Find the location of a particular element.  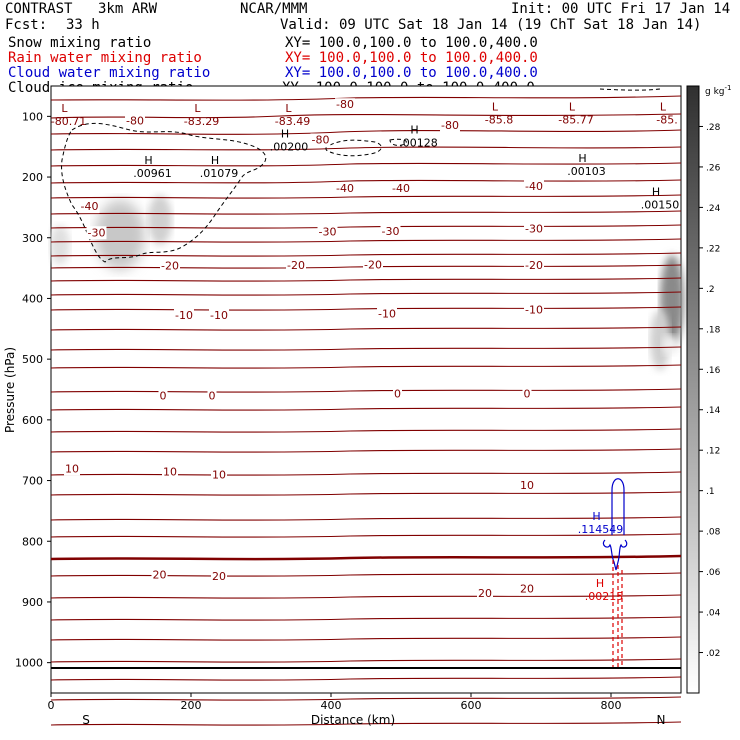

x-tick-label: 0 is located at coordinates (51, 705).